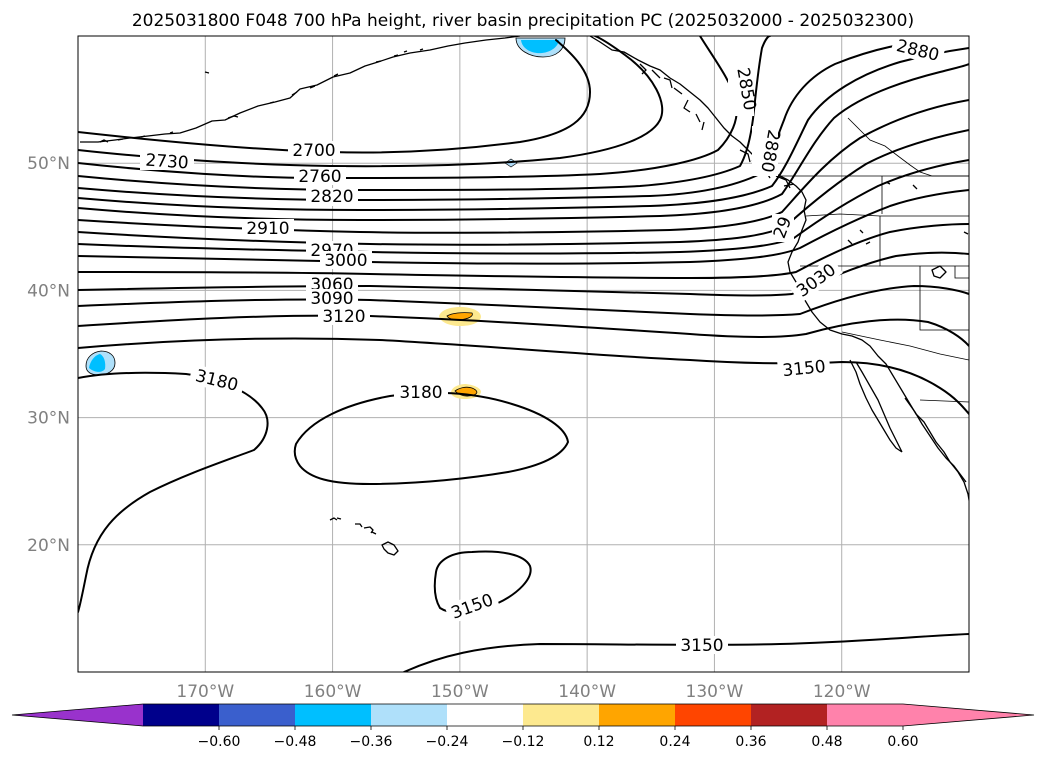 The height and width of the screenshot is (765, 1047). I want to click on colorbar-extend-min, so click(77, 715).